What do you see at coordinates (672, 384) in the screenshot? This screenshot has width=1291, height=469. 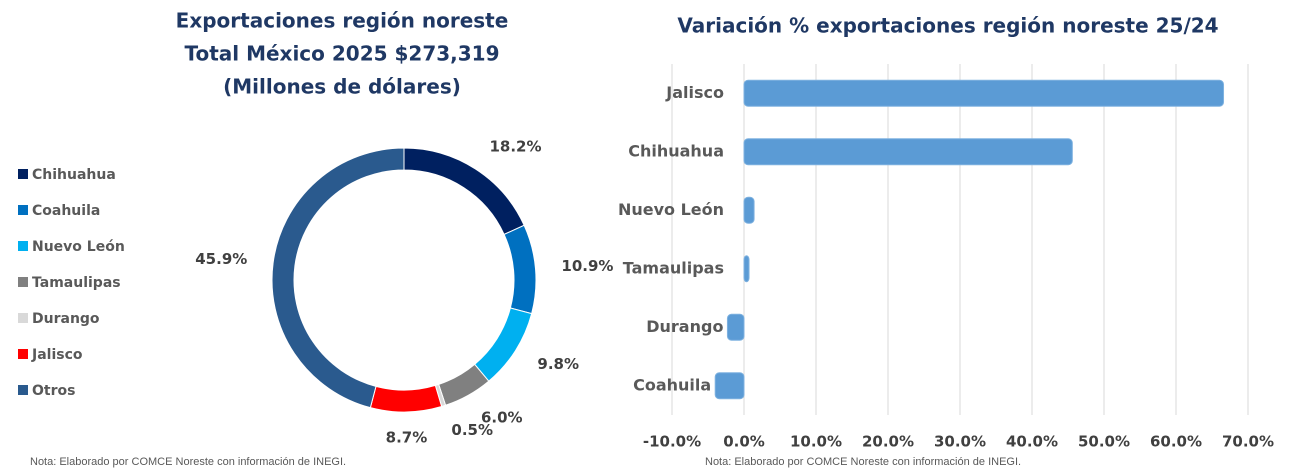 I see `y-tick-label: Coahuila` at bounding box center [672, 384].